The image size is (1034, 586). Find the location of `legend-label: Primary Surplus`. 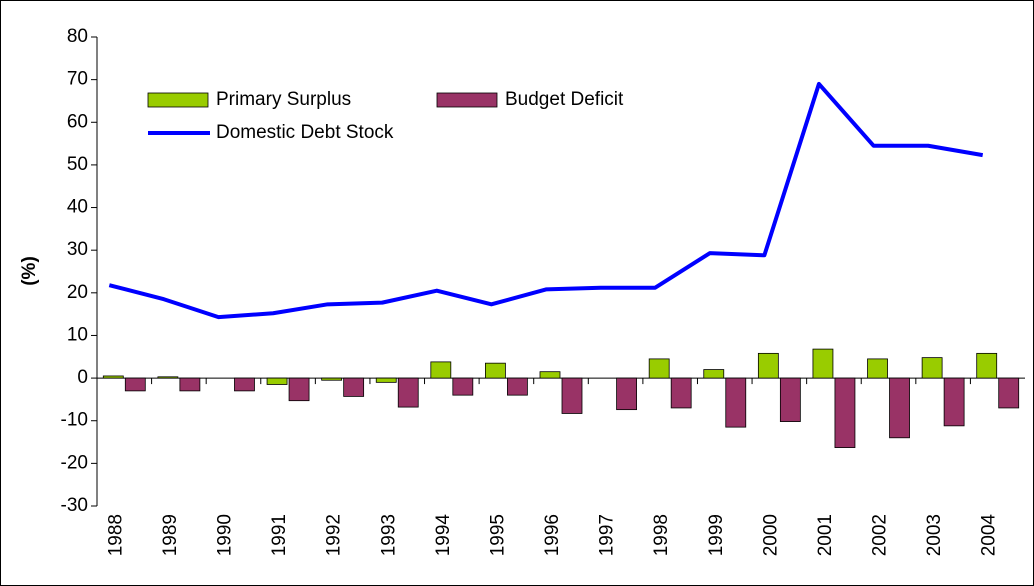

legend-label: Primary Surplus is located at coordinates (283, 99).